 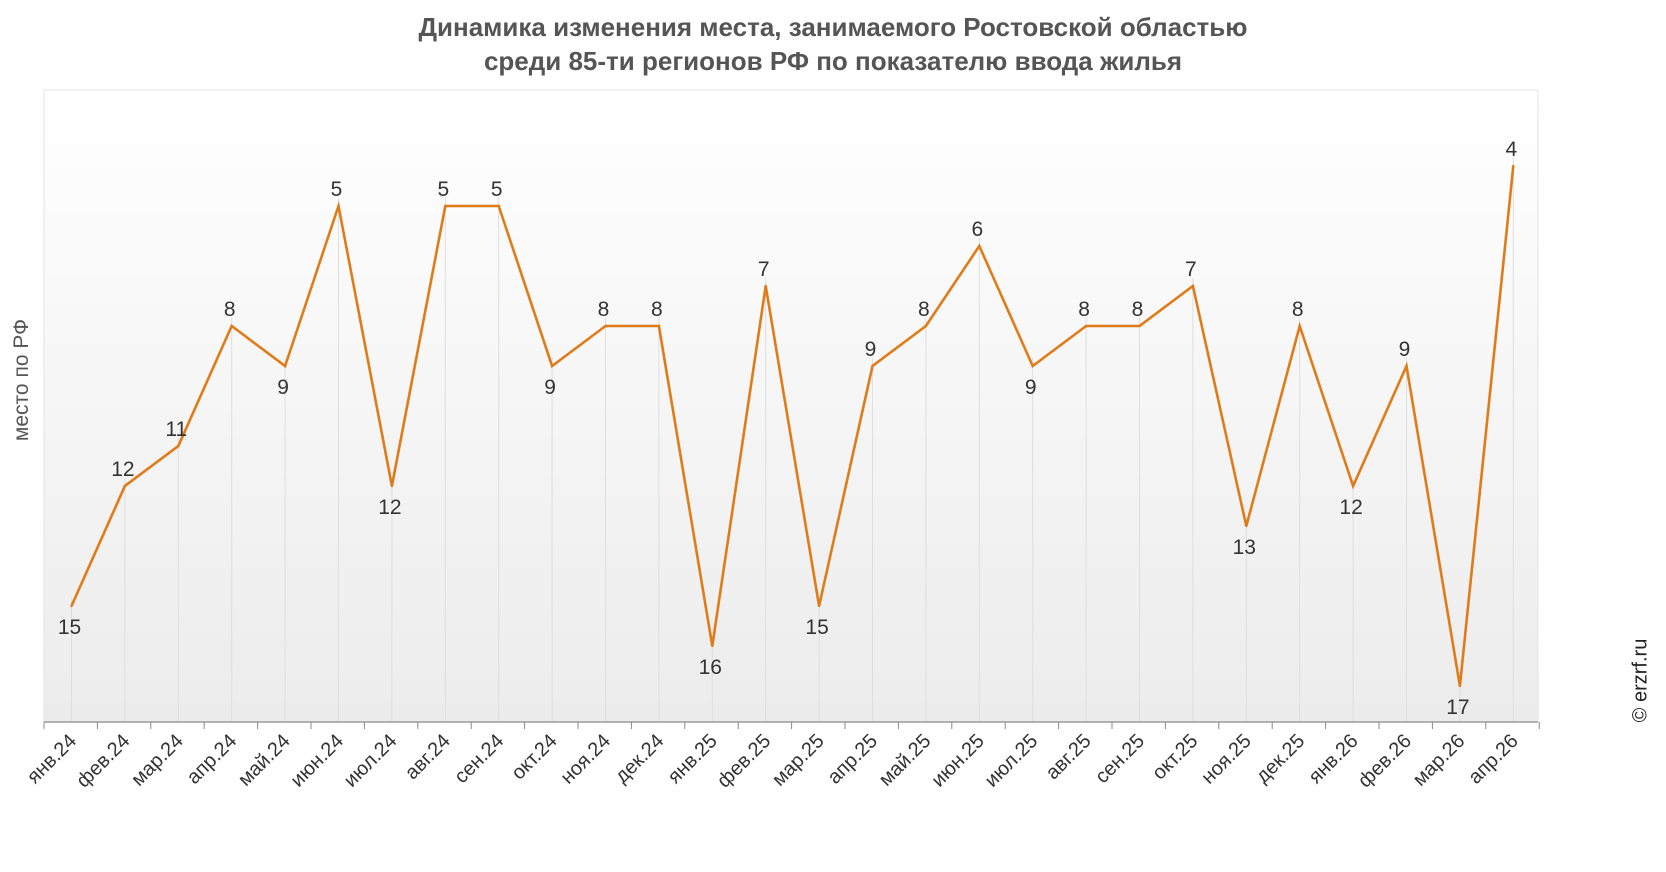 I want to click on data-label-4: 9, so click(x=283, y=387).